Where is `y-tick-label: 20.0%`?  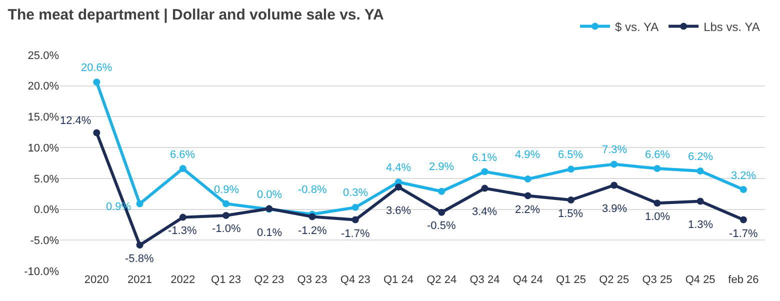
y-tick-label: 20.0% is located at coordinates (44, 86).